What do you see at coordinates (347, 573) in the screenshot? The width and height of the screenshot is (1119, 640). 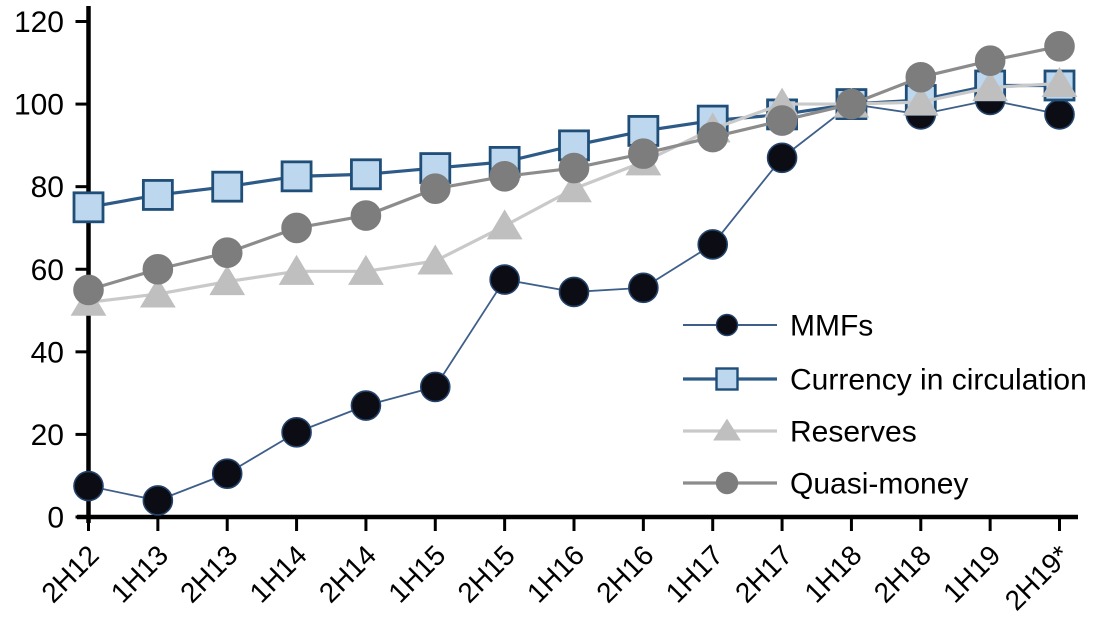 I see `x-tick-label: 2H14` at bounding box center [347, 573].